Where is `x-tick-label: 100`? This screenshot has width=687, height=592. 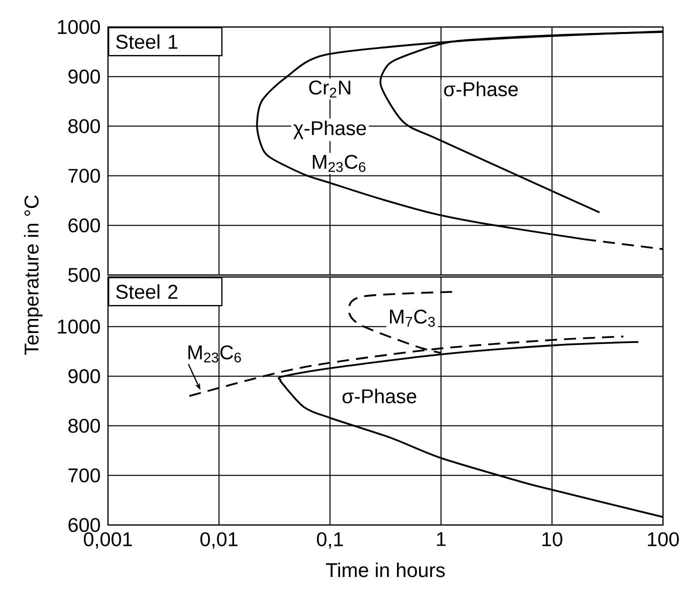
x-tick-label: 100 is located at coordinates (663, 539).